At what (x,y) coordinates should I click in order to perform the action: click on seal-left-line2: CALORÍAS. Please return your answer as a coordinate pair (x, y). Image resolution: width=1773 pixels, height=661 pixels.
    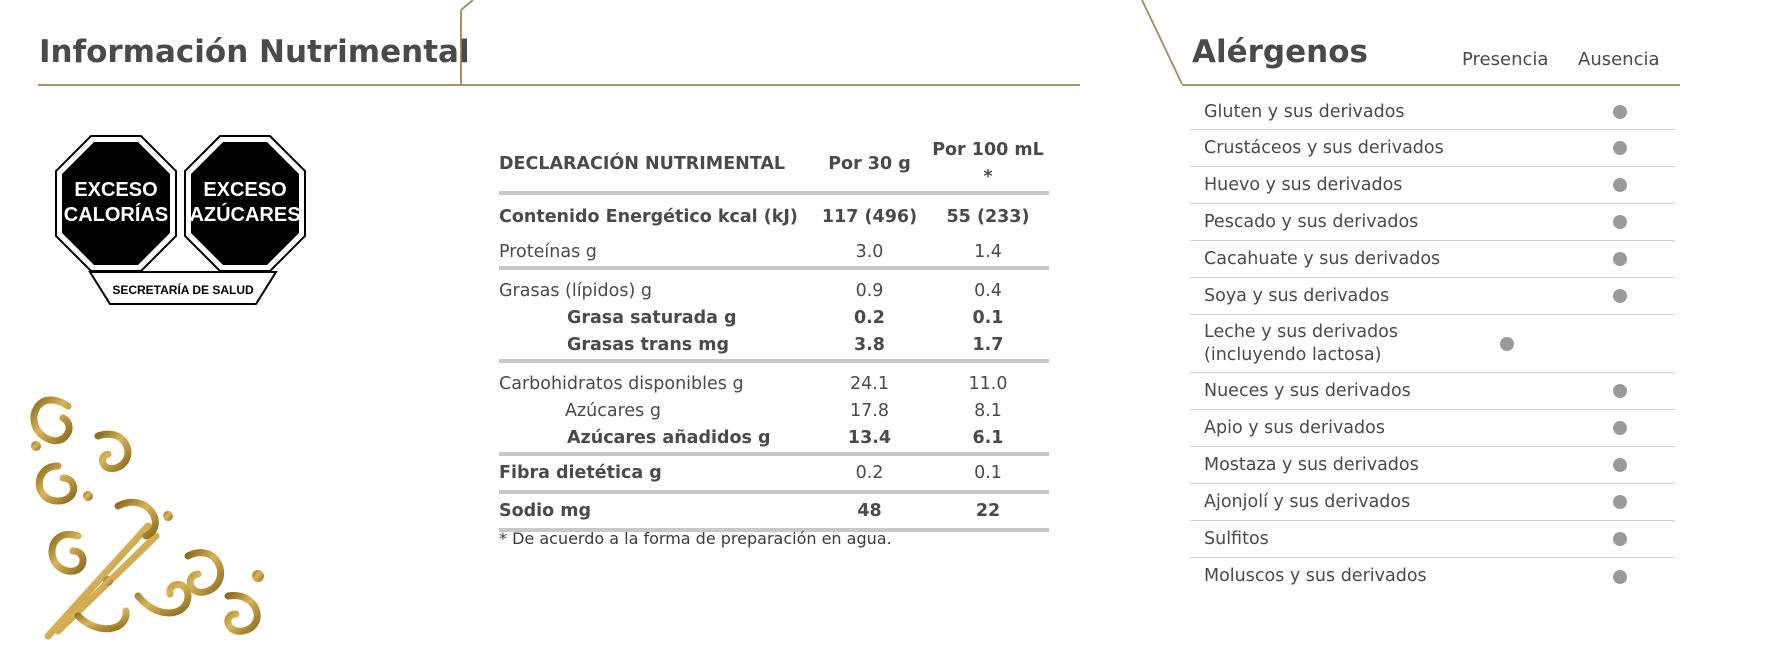
    Looking at the image, I should click on (116, 214).